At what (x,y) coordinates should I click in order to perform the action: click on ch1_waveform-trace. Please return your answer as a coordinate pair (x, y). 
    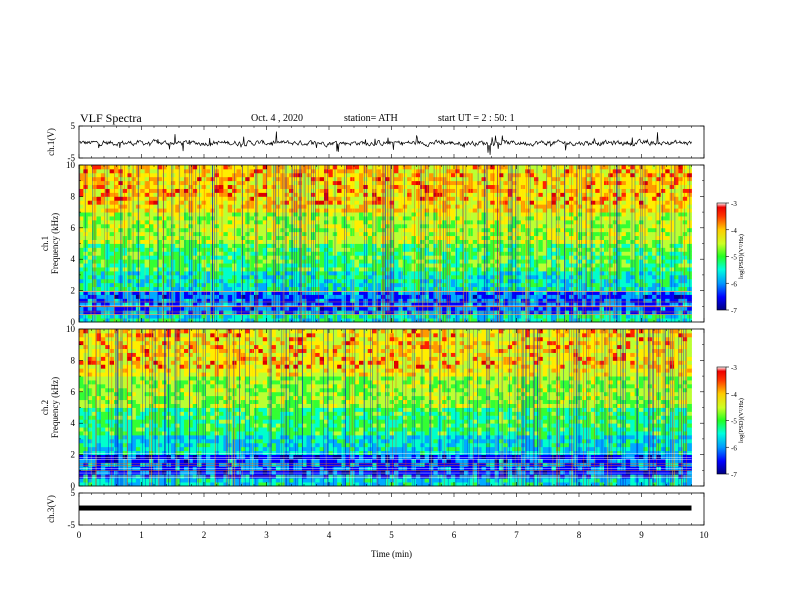
    Looking at the image, I should click on (385, 143).